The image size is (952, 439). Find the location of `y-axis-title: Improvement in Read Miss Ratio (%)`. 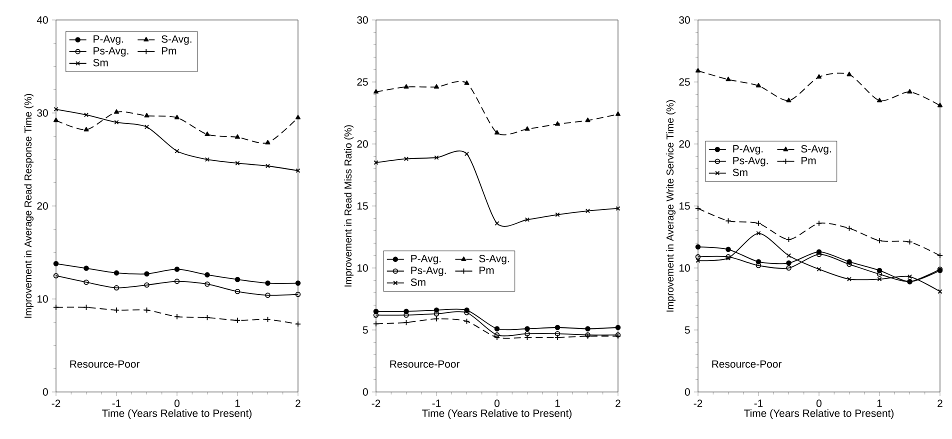

y-axis-title: Improvement in Read Miss Ratio (%) is located at coordinates (349, 205).